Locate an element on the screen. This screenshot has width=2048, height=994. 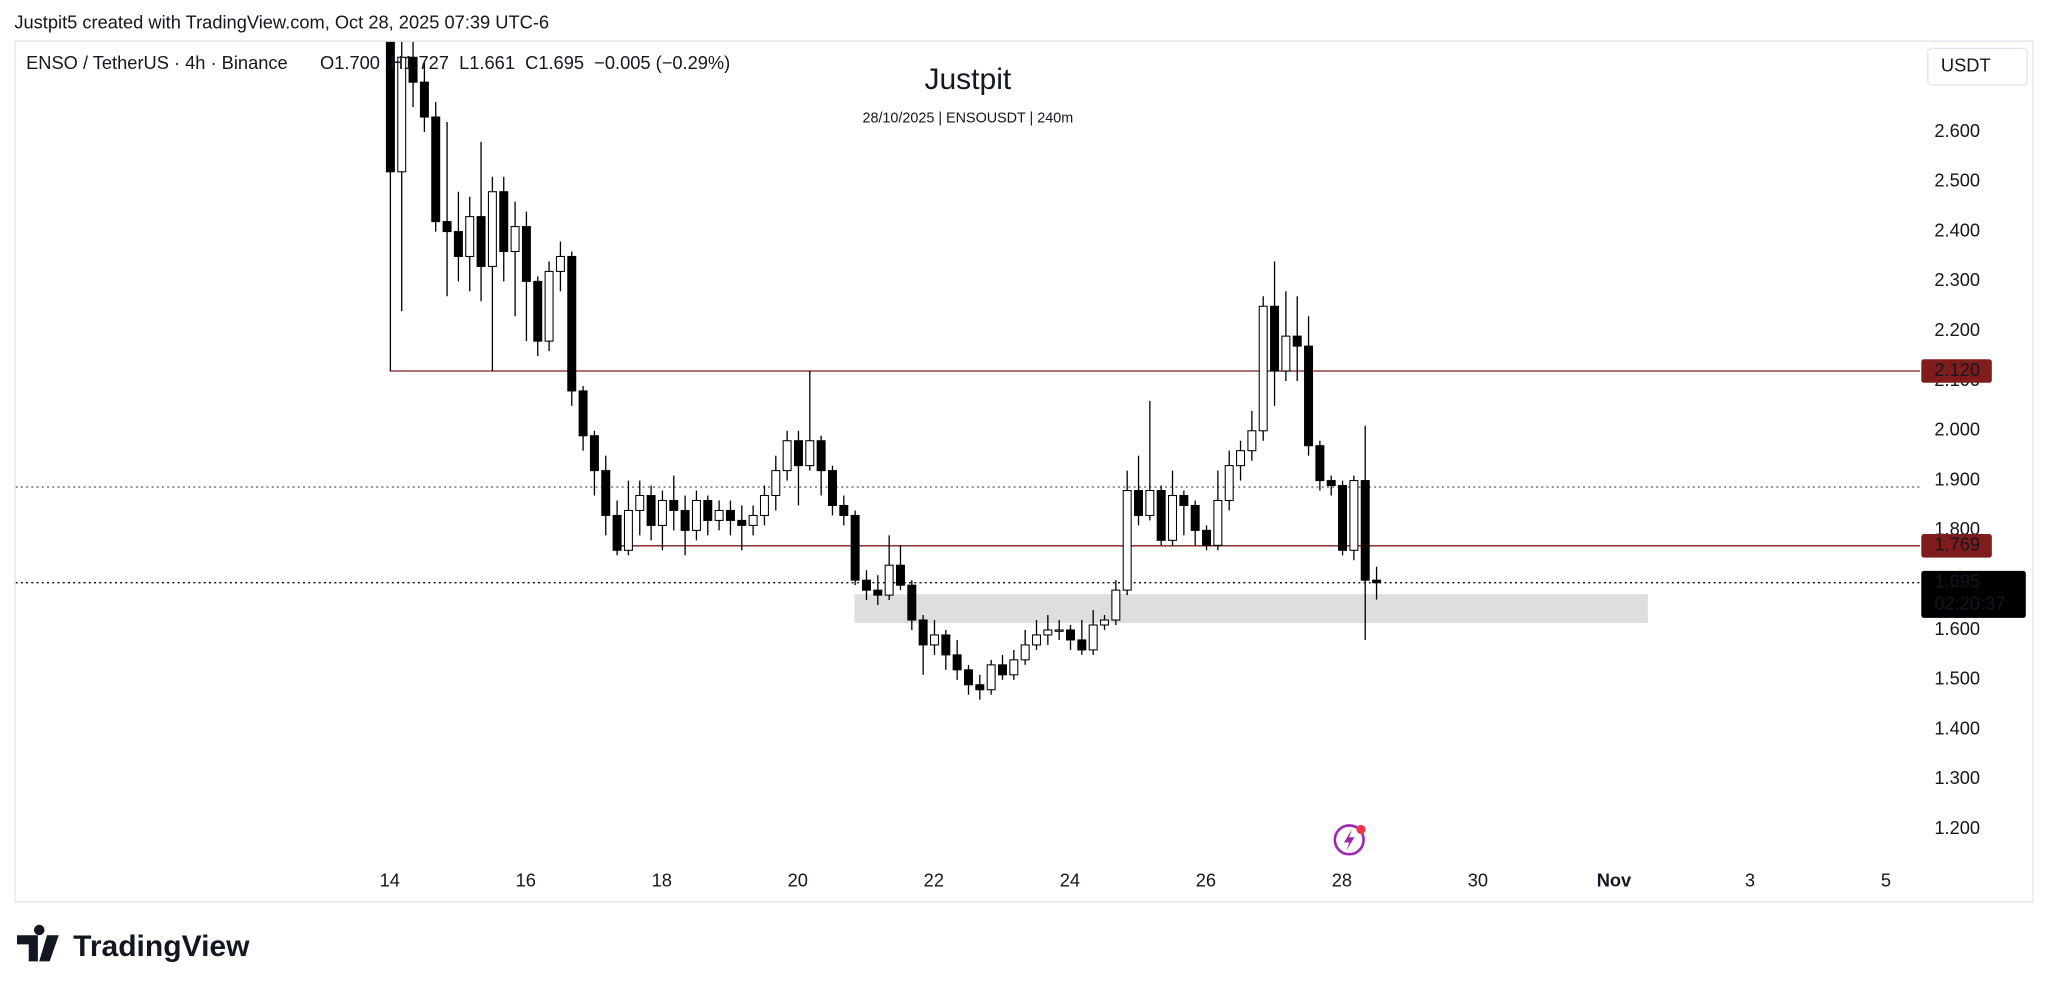
currency-box is located at coordinates (1977, 66).